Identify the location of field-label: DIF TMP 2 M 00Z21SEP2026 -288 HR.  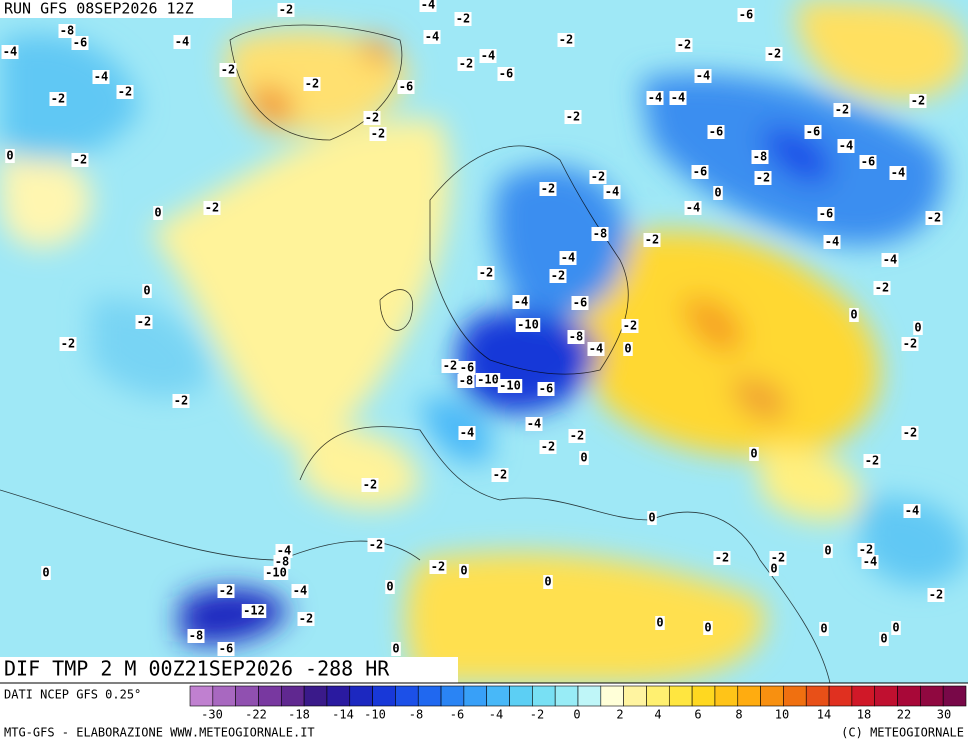
(197, 669).